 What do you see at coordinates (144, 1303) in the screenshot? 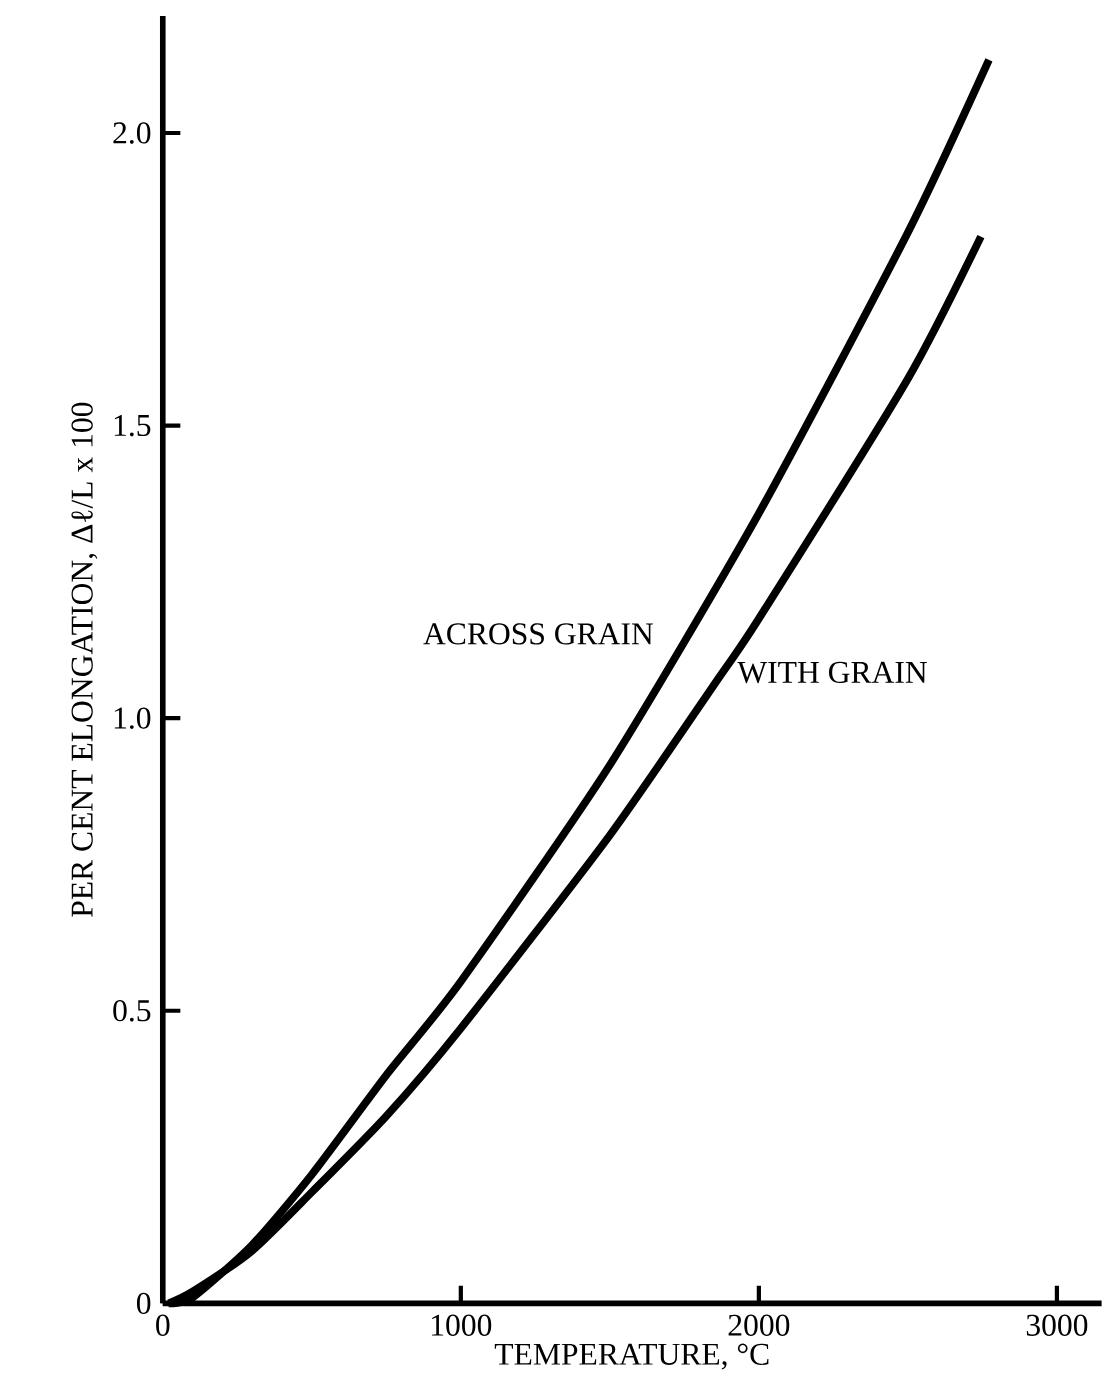
I see `y-tick-label: 0` at bounding box center [144, 1303].